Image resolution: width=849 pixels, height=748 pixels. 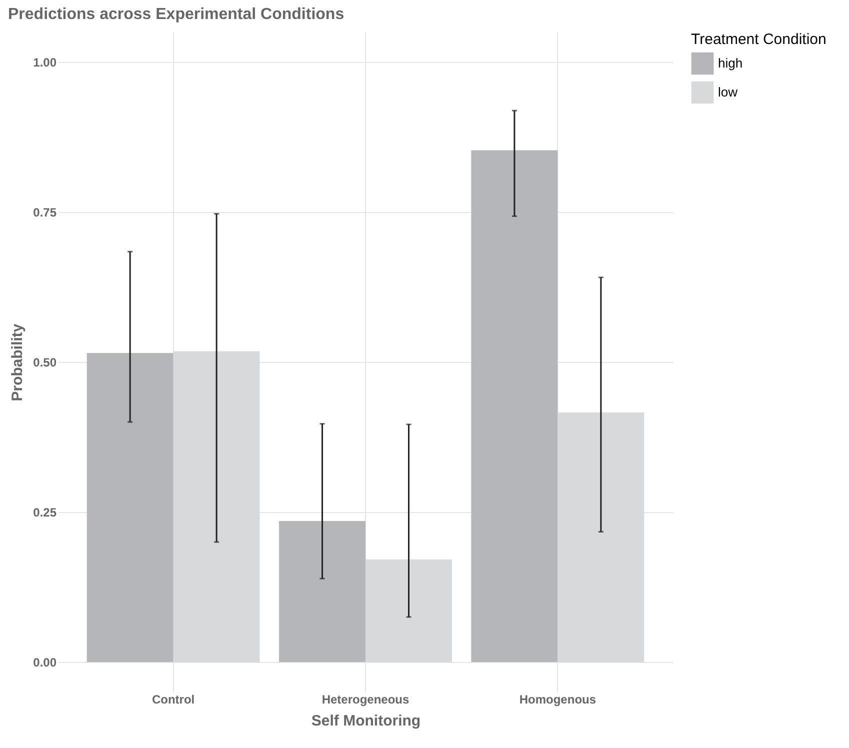 I want to click on y-tick-label: 0.25, so click(x=45, y=513).